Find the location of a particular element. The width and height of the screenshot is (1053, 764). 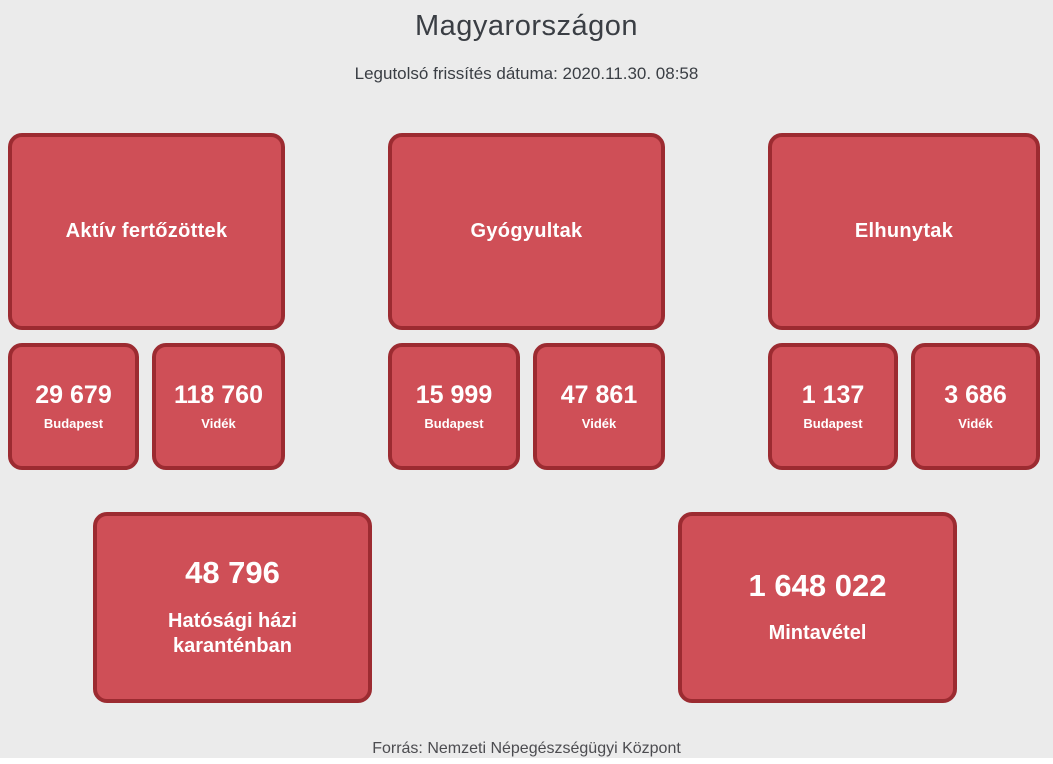

samples-label: Mintavétel is located at coordinates (817, 633).